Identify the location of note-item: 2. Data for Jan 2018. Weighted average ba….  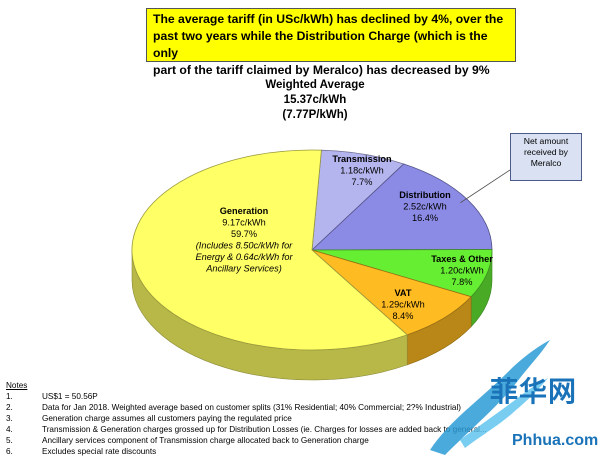
(301, 407).